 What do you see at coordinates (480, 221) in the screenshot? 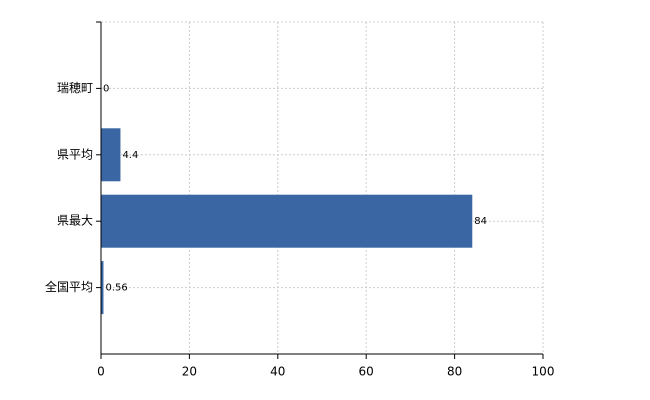
I see `value-label: 84` at bounding box center [480, 221].